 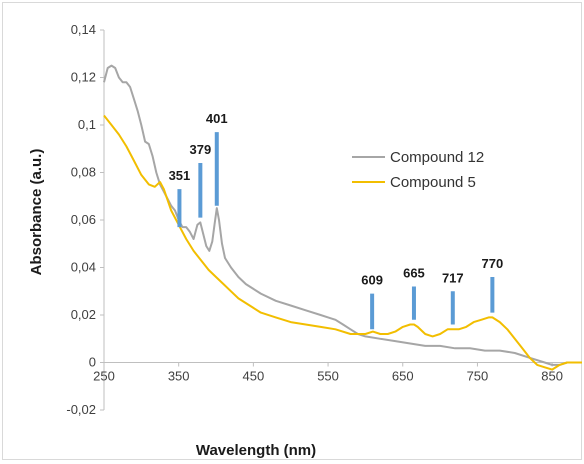 I want to click on peak-label-665: 665, so click(x=414, y=273).